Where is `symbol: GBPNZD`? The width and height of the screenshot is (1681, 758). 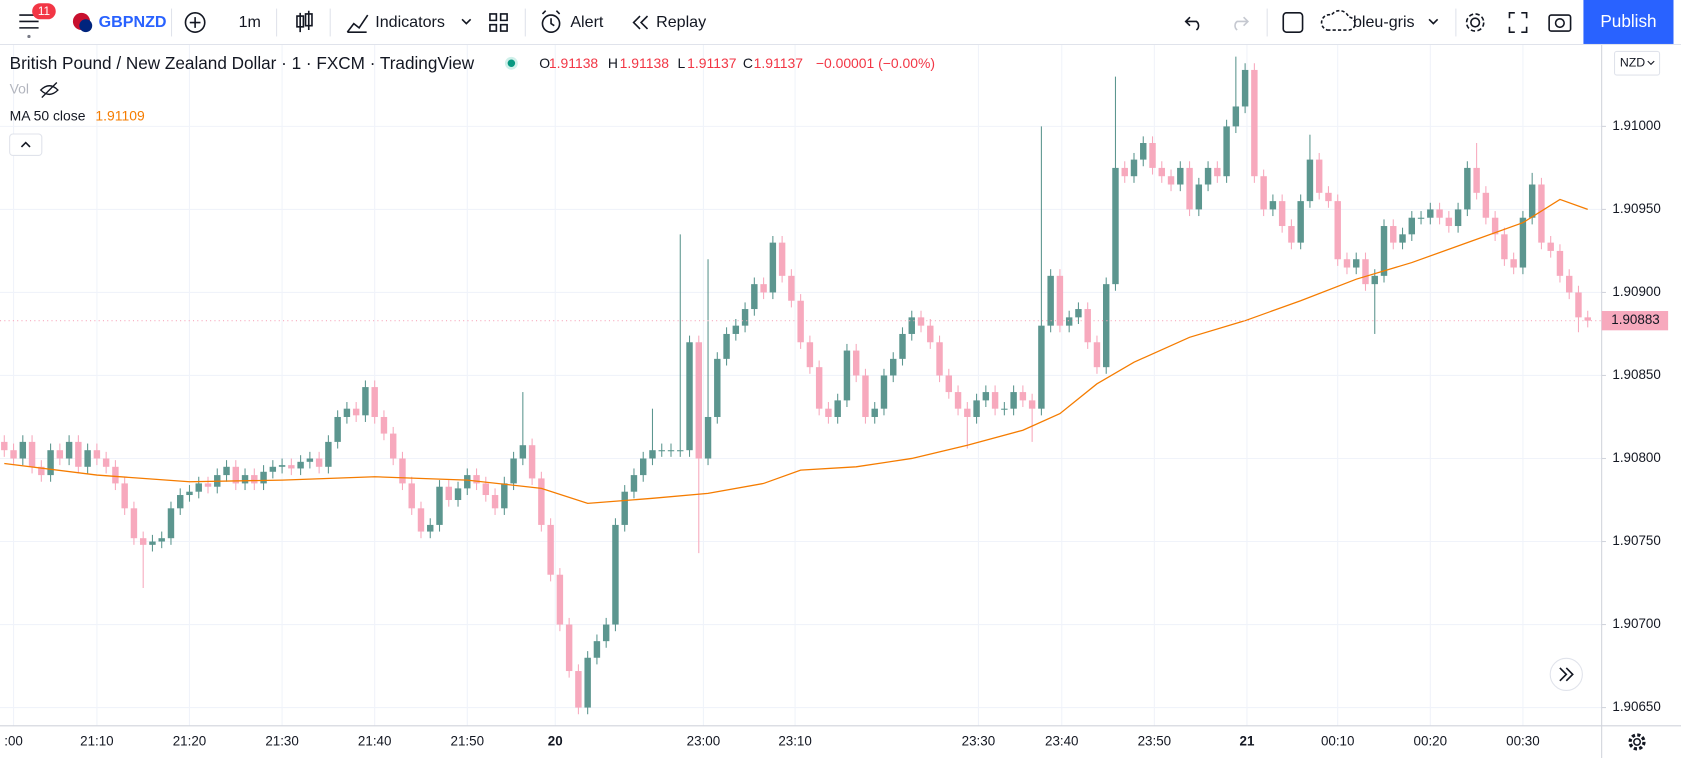 symbol: GBPNZD is located at coordinates (133, 22).